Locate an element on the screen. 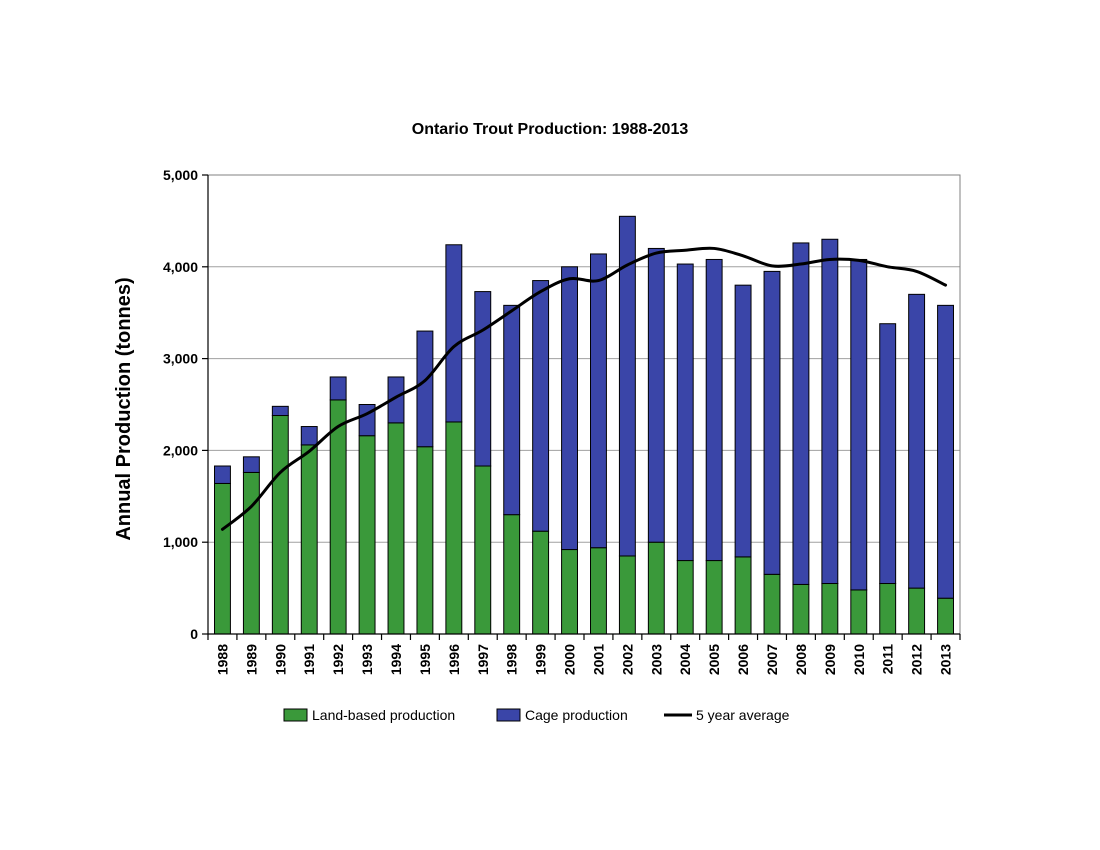  legend-item: 5 year average is located at coordinates (727, 715).